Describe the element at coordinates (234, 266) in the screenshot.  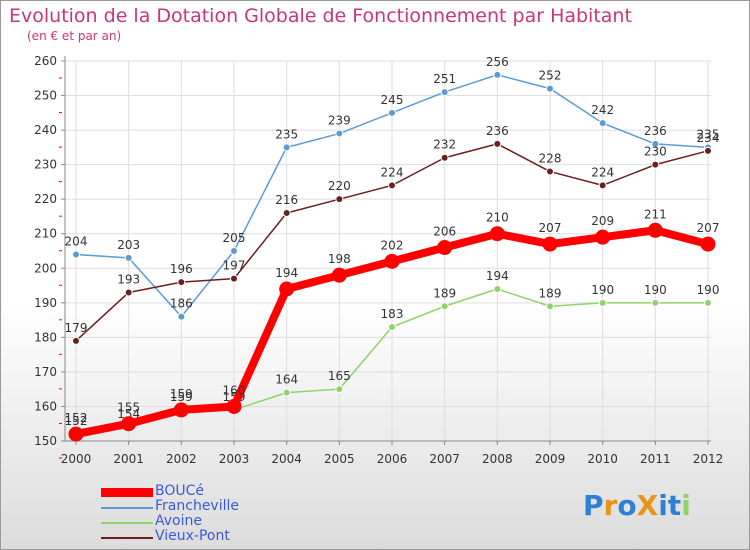
I see `data-label: 197` at that location.